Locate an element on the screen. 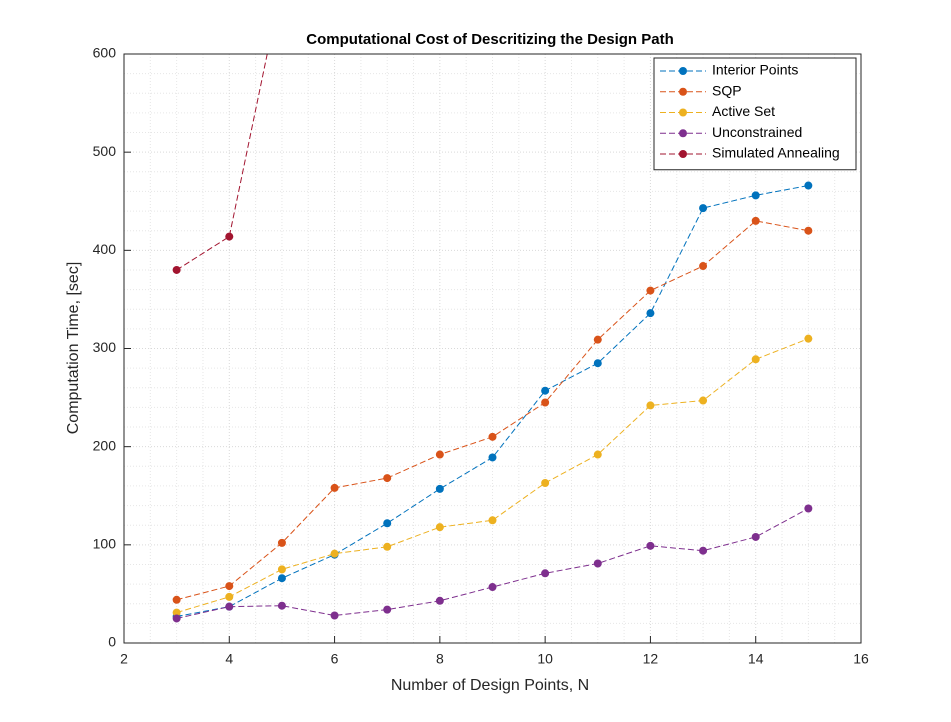  y-tick-label: 400 is located at coordinates (105, 249).